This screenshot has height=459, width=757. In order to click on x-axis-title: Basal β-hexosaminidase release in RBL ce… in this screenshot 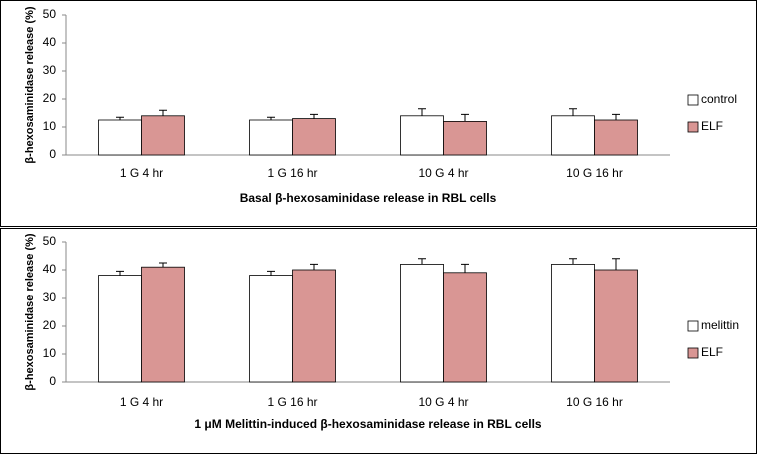, I will do `click(368, 198)`.